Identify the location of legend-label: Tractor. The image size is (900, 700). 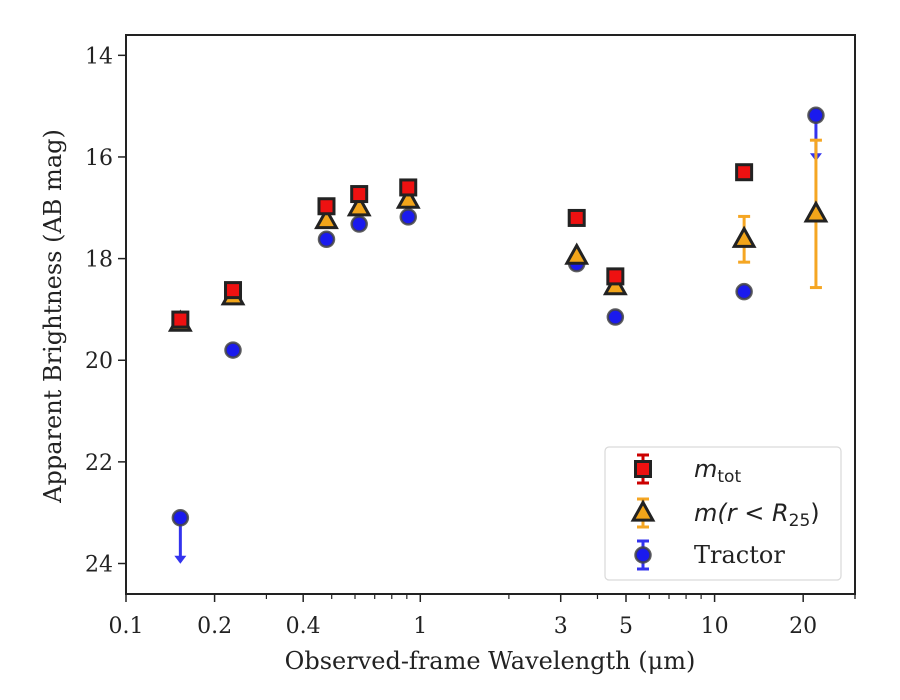
(739, 555).